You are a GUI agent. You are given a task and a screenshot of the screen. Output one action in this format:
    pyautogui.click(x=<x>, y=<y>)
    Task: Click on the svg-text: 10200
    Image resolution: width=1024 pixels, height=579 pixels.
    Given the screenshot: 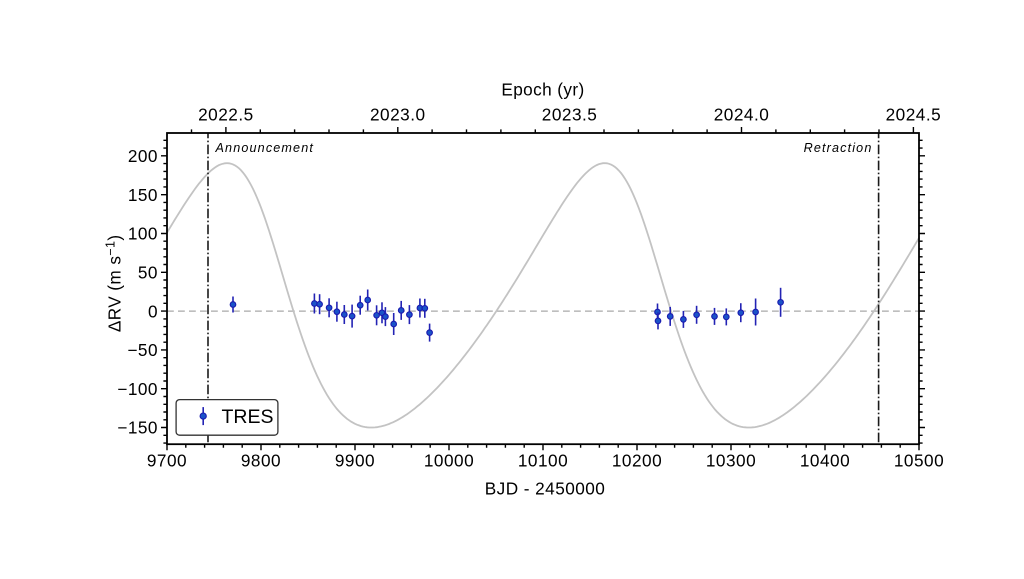 What is the action you would take?
    pyautogui.click(x=637, y=461)
    